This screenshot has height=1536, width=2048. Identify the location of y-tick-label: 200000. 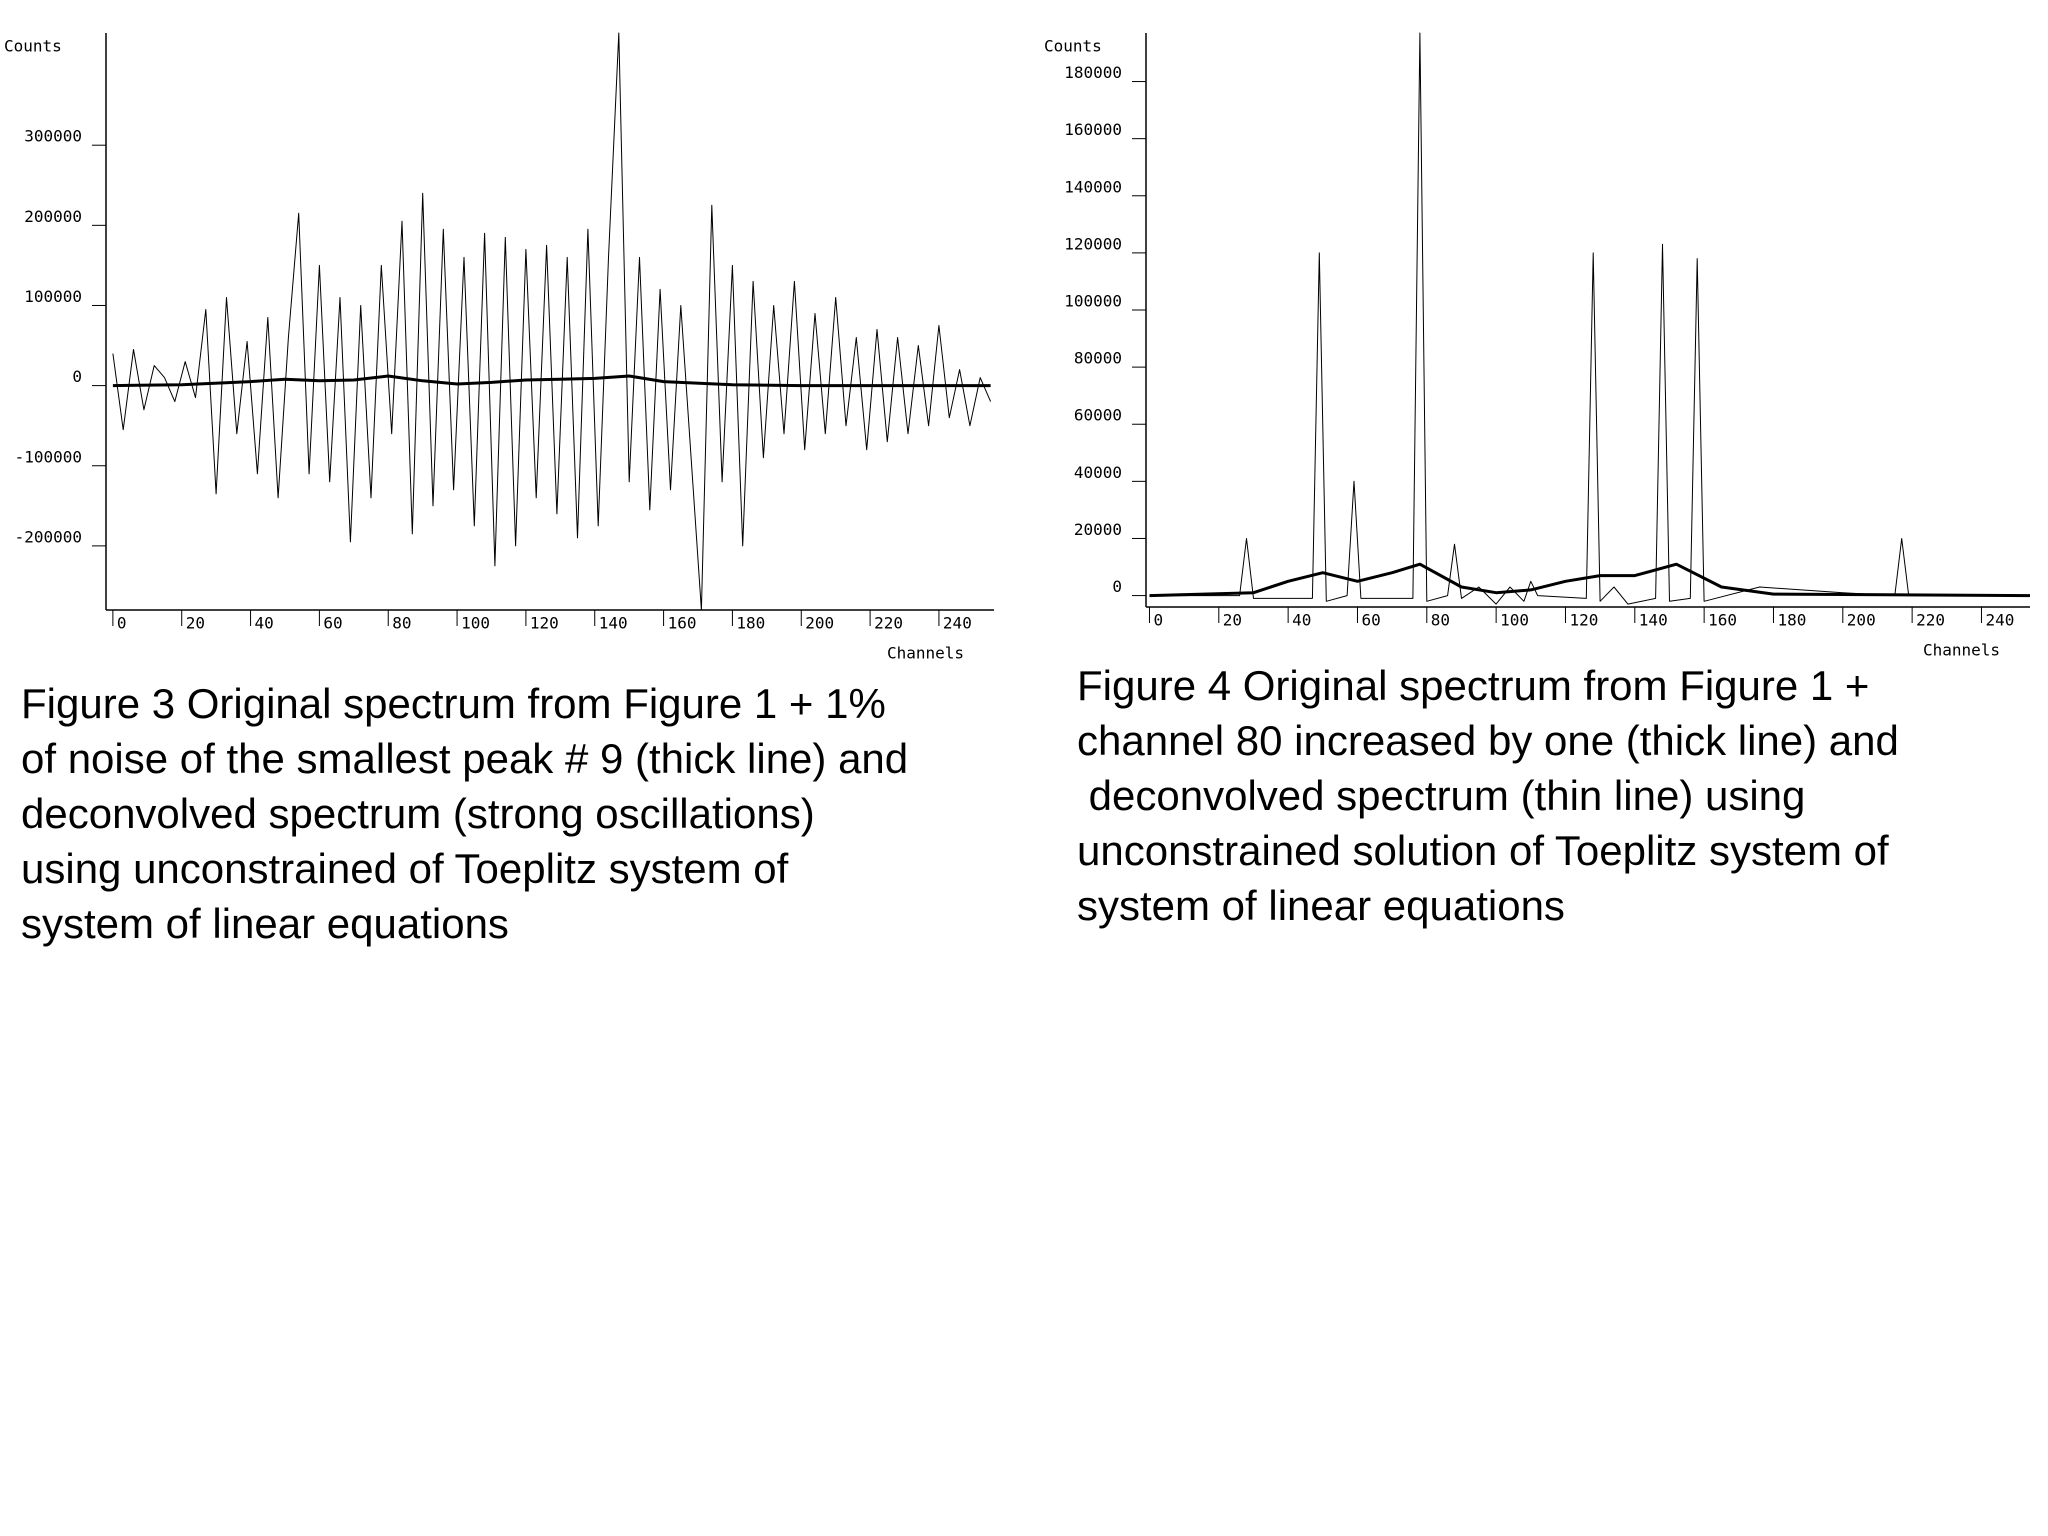
(53, 216).